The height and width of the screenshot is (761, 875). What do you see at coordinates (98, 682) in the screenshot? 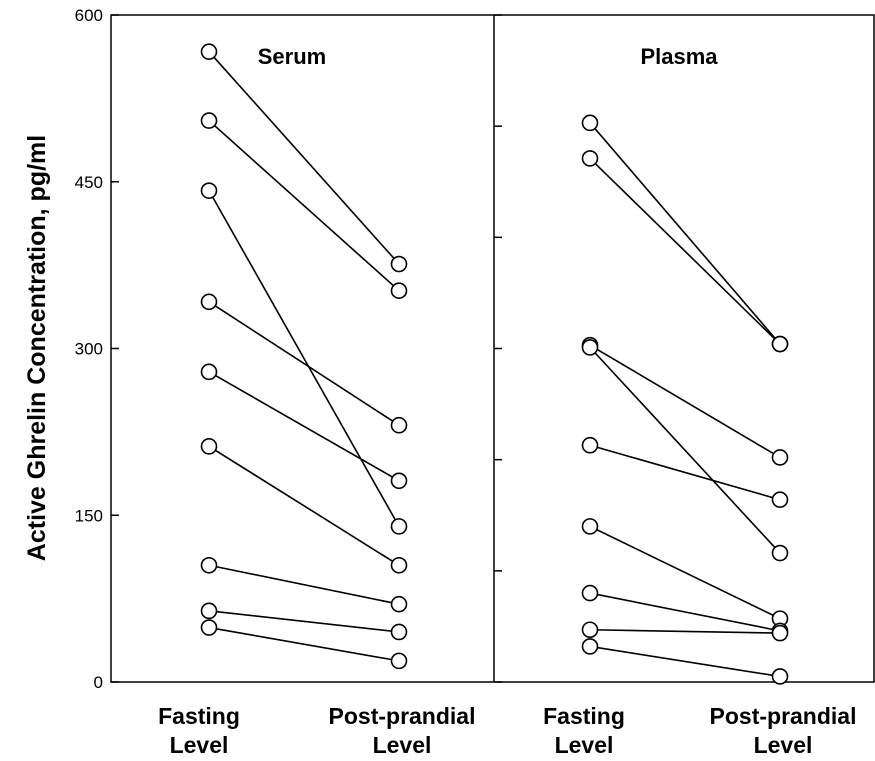
I see `y-tick-label: 0` at bounding box center [98, 682].